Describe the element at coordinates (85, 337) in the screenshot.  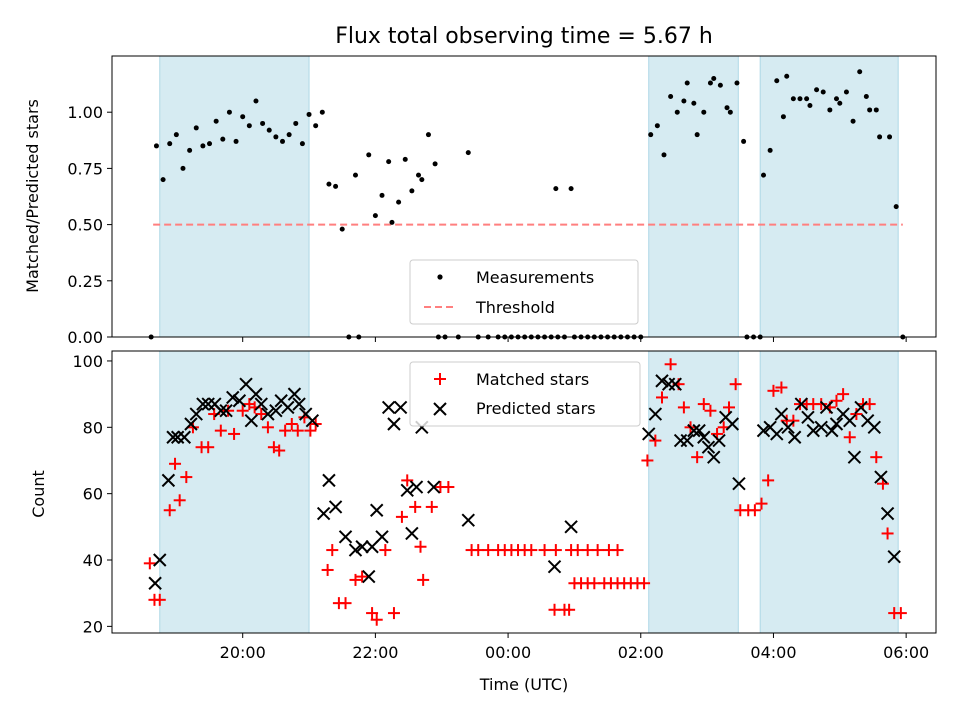
I see `ytick-label: 0.00` at that location.